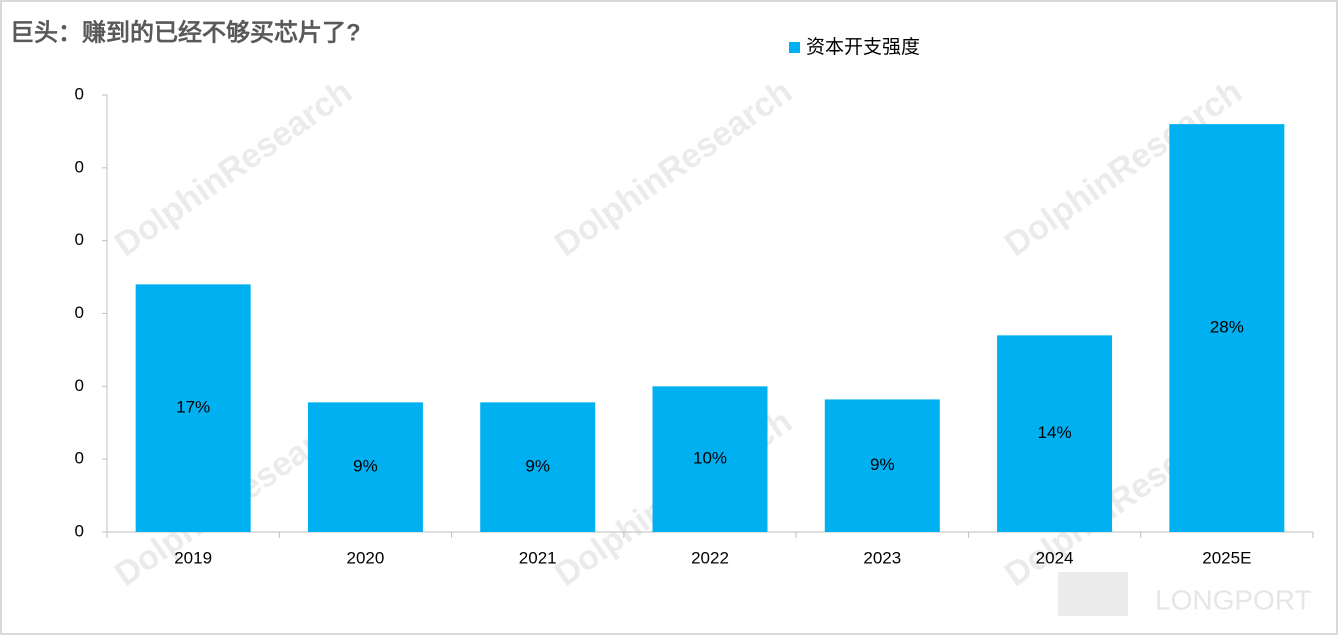 The height and width of the screenshot is (635, 1338). I want to click on logo, so click(1093, 594).